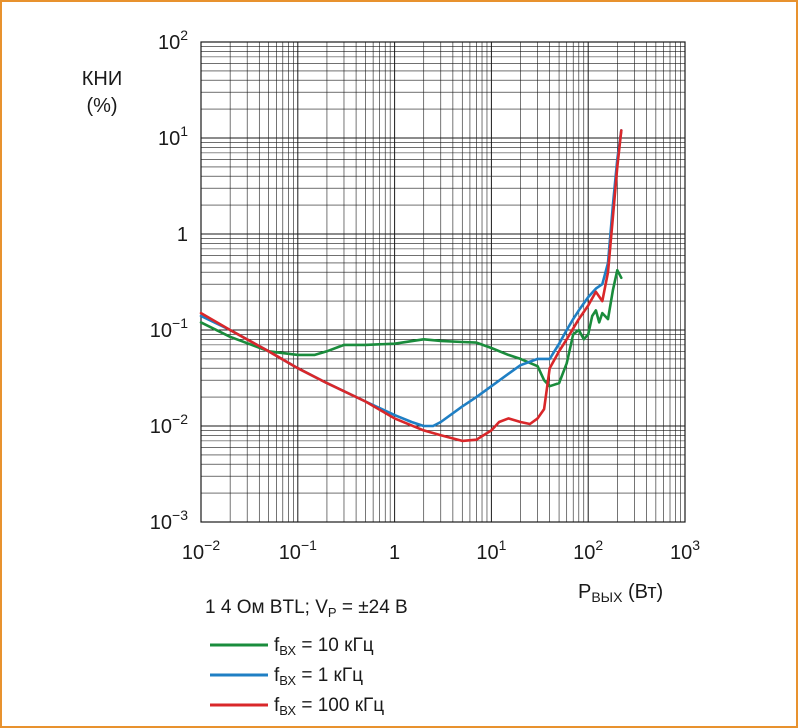 The width and height of the screenshot is (798, 728). Describe the element at coordinates (491, 550) in the screenshot. I see `x-tick-label: 10¹` at that location.